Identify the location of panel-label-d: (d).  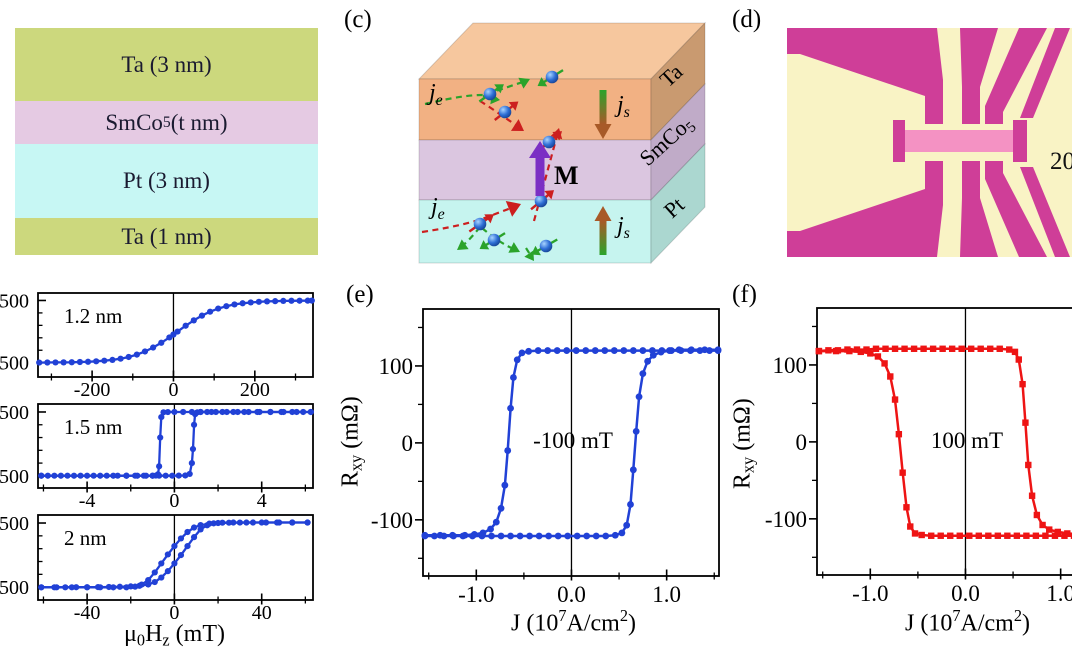
(747, 19).